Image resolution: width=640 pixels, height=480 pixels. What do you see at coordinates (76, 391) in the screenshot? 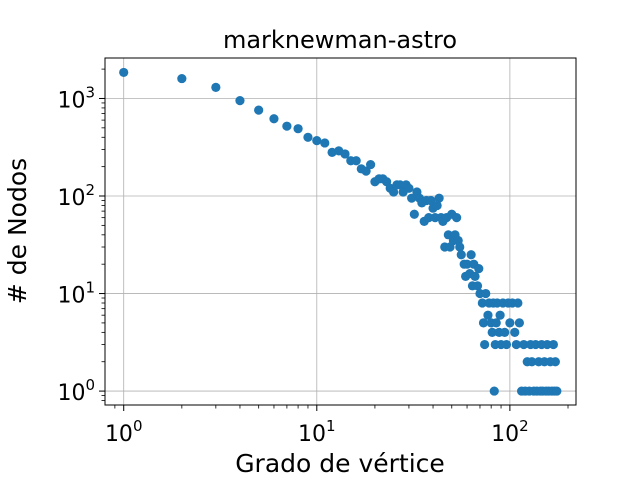
I see `y-tick-label: 10⁰` at bounding box center [76, 391].